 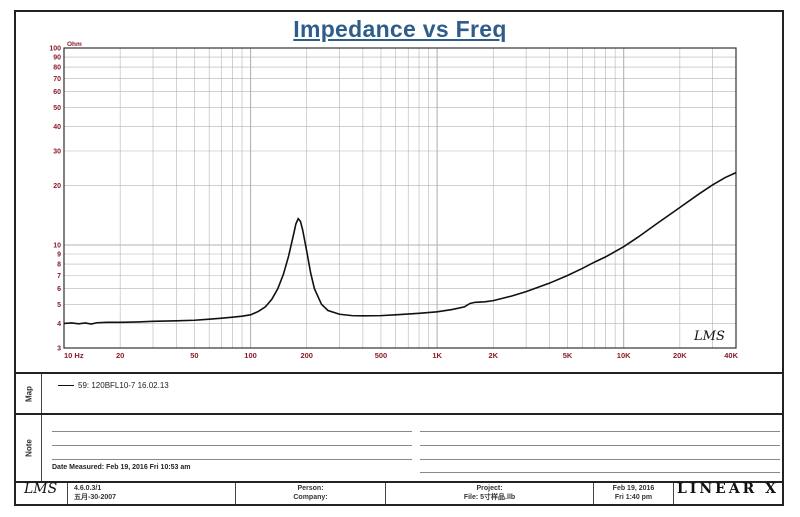 What do you see at coordinates (121, 467) in the screenshot?
I see `date-measured: Date Measured: Feb 19, 2016 Fri 10:53 am` at bounding box center [121, 467].